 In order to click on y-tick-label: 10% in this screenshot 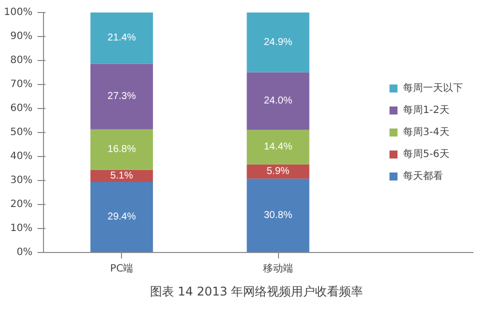, I will do `click(21, 228)`.